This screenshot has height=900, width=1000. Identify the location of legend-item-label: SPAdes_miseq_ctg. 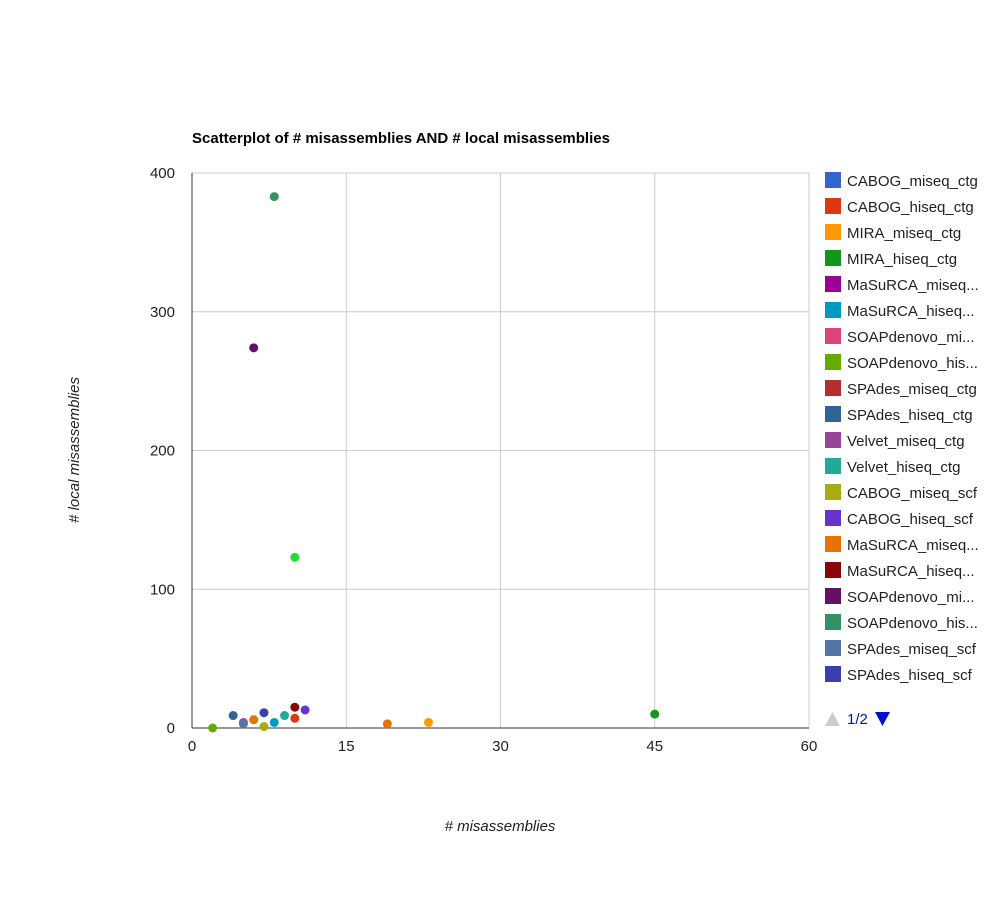
(912, 389).